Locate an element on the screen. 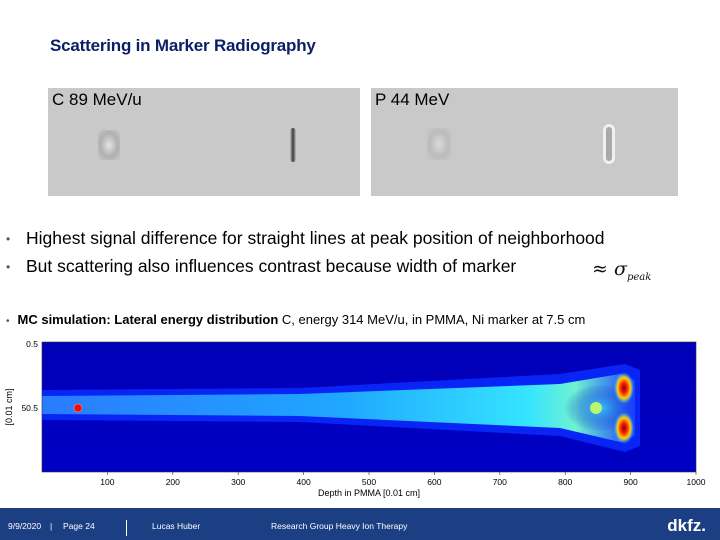 The image size is (720, 540). x-tick-label: 100 is located at coordinates (107, 482).